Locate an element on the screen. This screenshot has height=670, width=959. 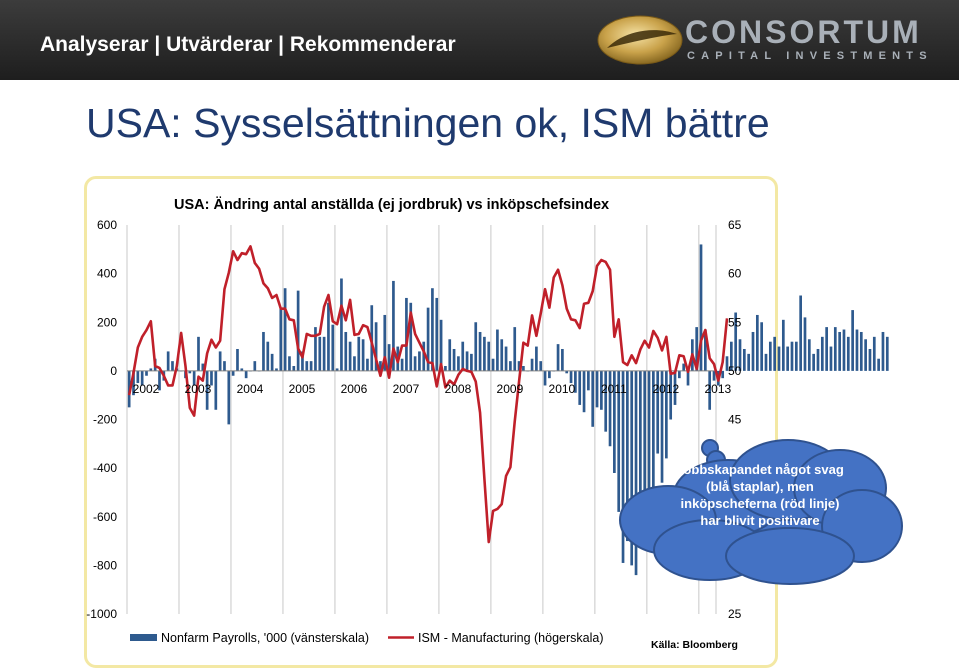
x-tick-2008: 2008 is located at coordinates (458, 389).